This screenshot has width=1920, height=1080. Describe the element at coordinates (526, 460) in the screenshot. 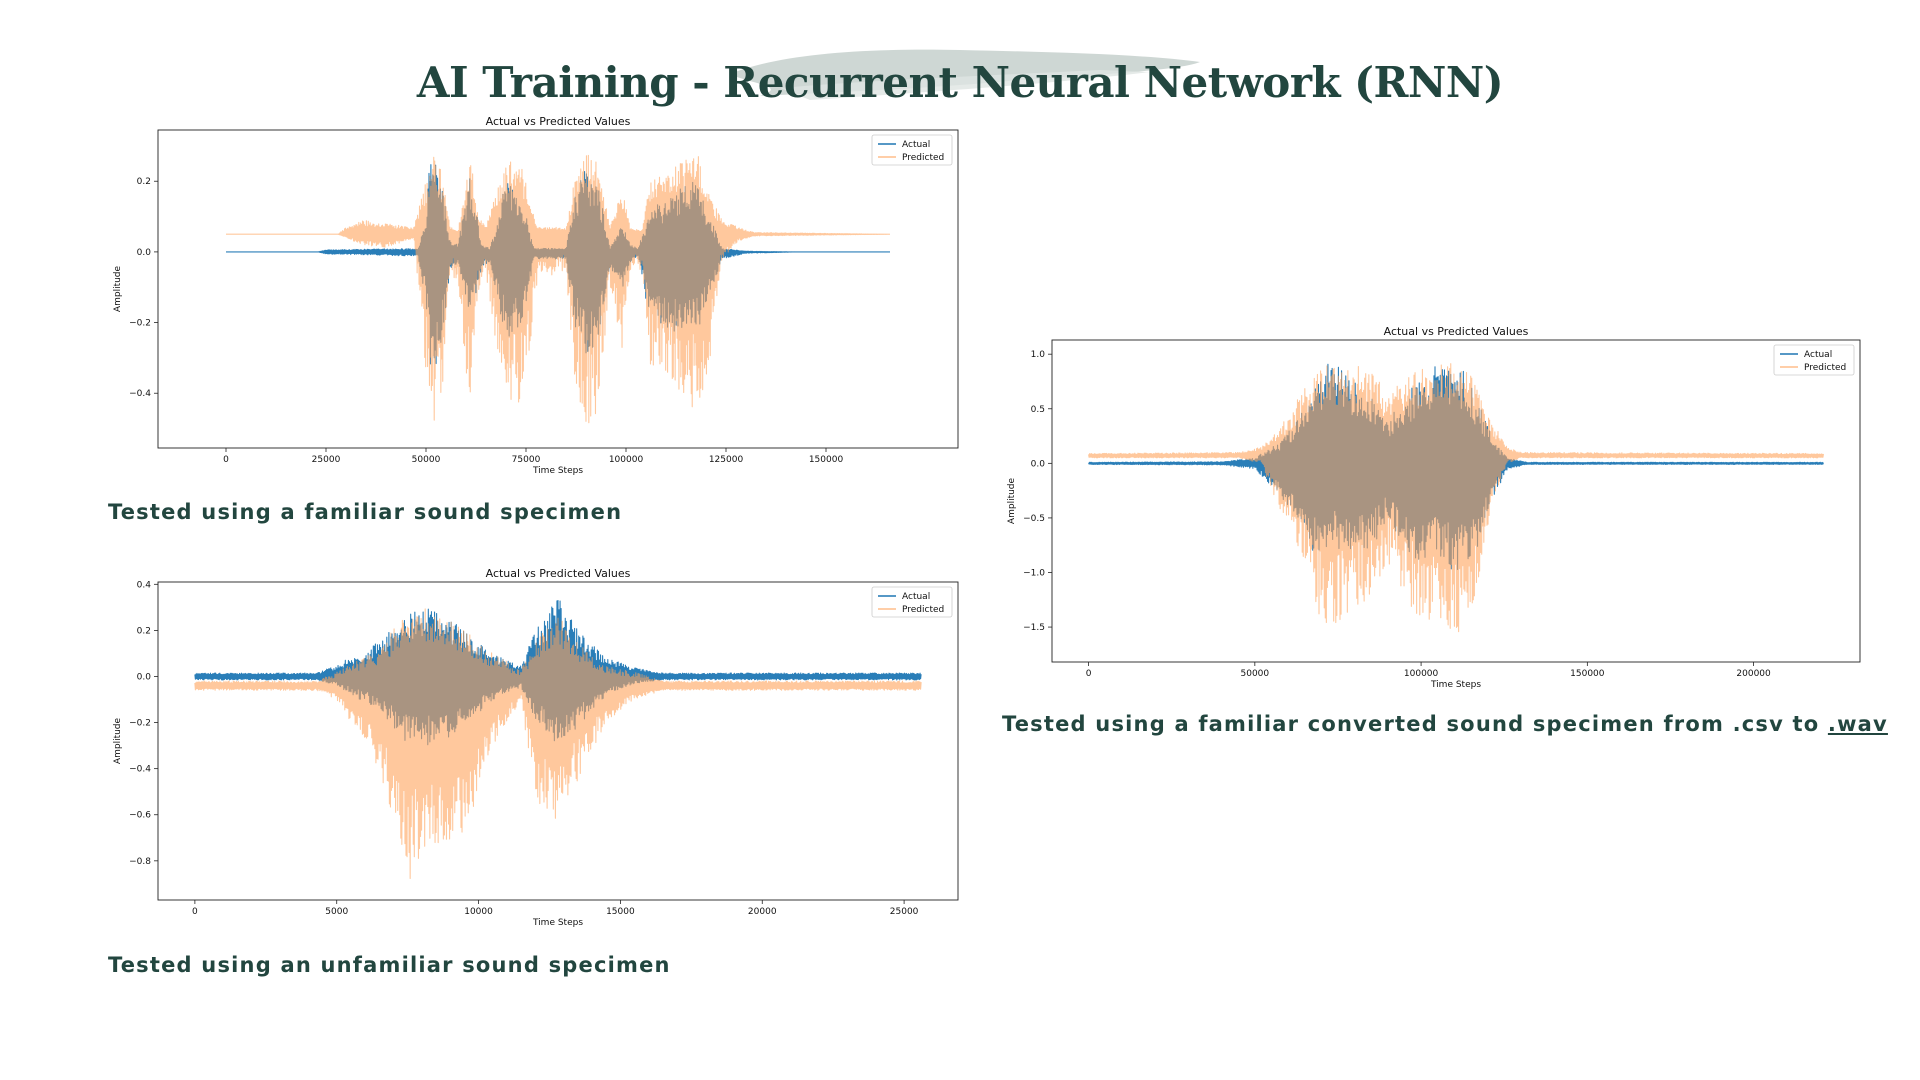

I see `x-tick-label: 75000` at that location.